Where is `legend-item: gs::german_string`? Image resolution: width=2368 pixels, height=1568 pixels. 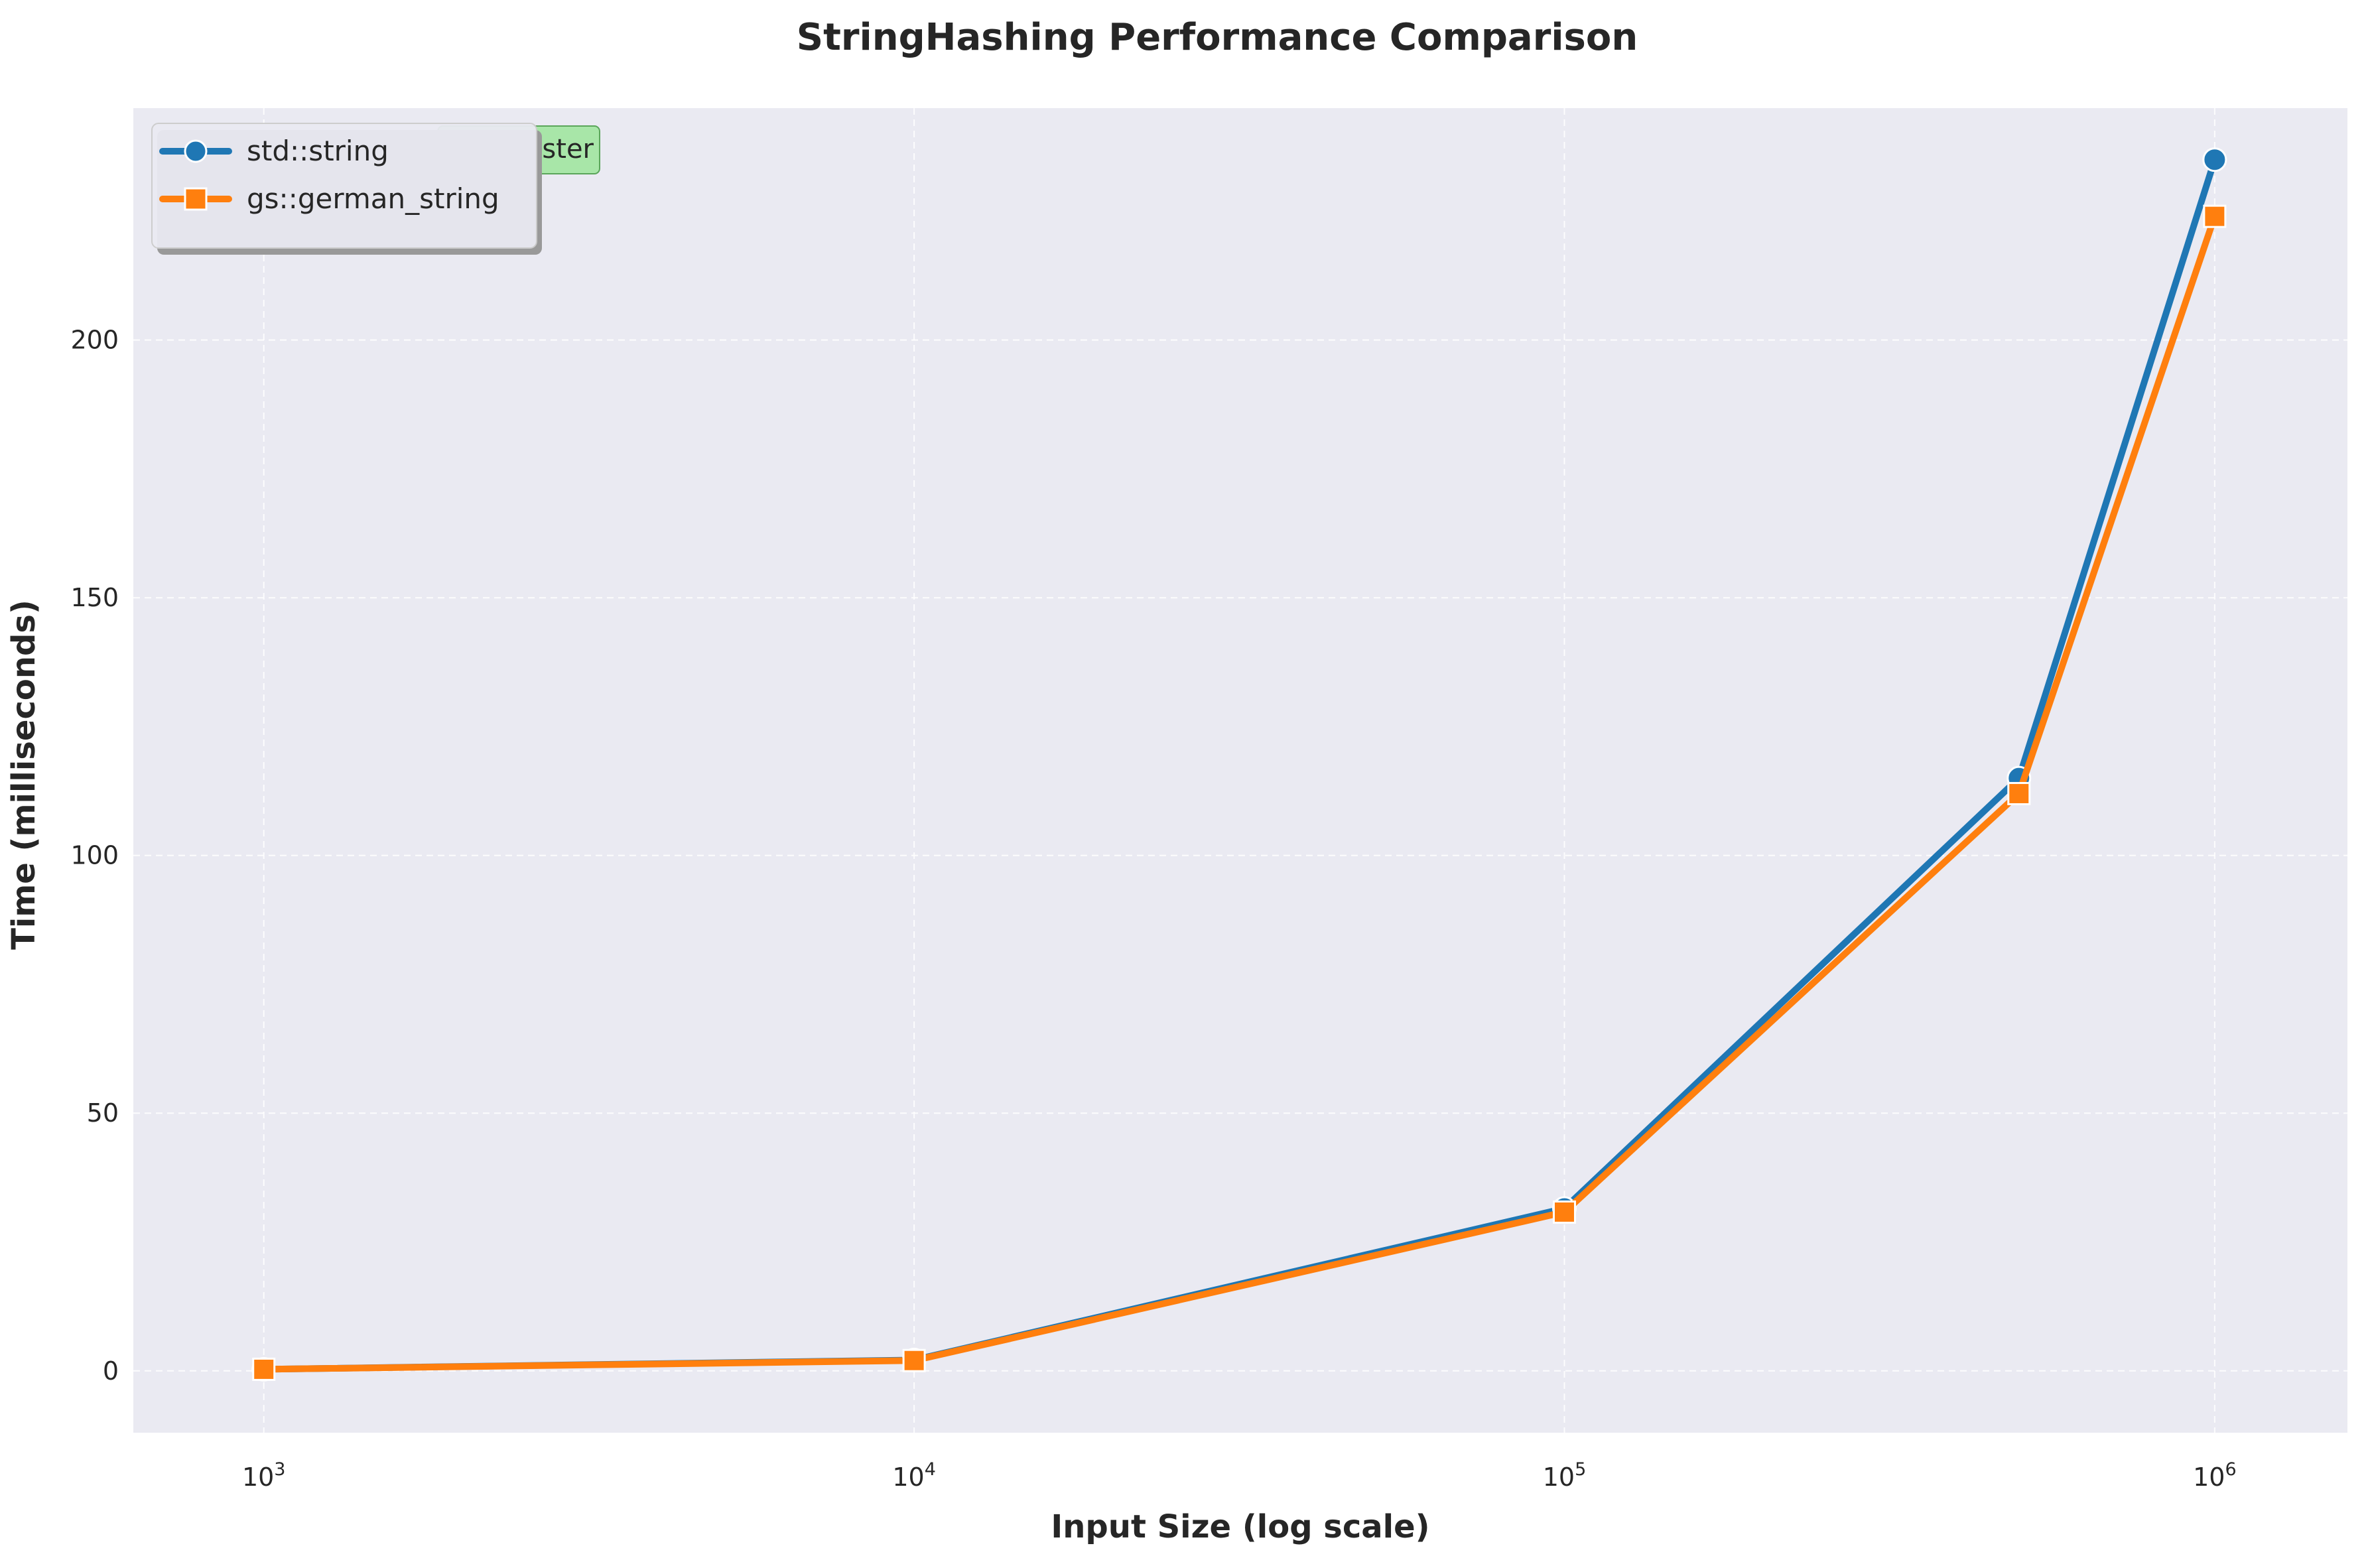
legend-item: gs::german_string is located at coordinates (329, 198).